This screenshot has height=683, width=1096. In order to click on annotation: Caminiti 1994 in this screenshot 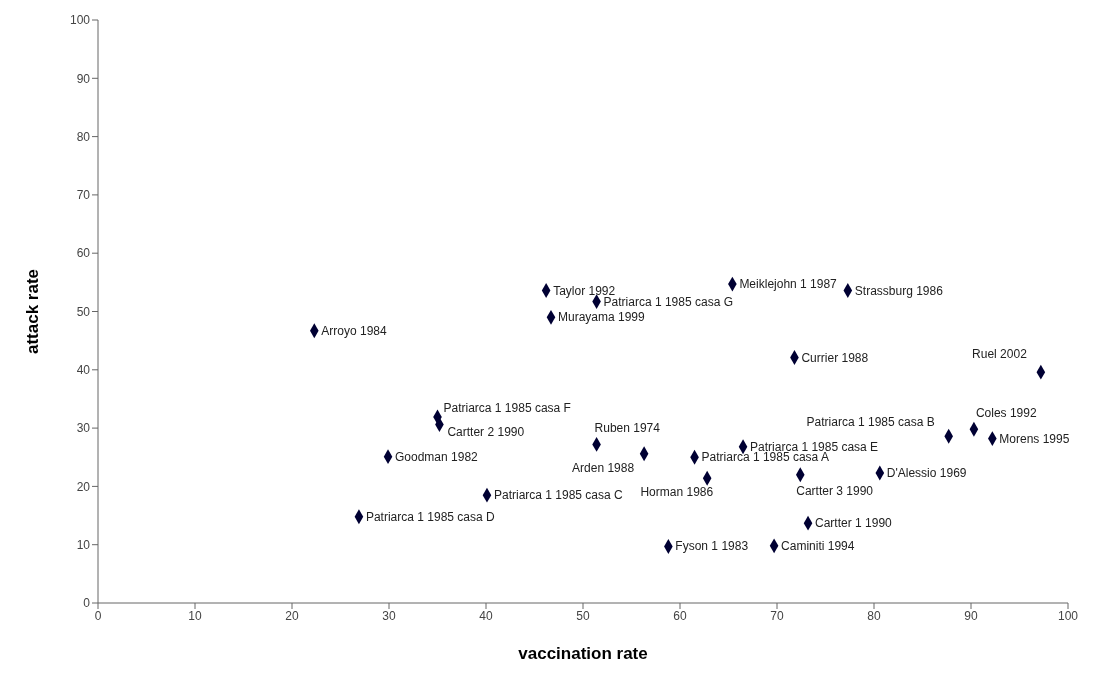, I will do `click(818, 545)`.